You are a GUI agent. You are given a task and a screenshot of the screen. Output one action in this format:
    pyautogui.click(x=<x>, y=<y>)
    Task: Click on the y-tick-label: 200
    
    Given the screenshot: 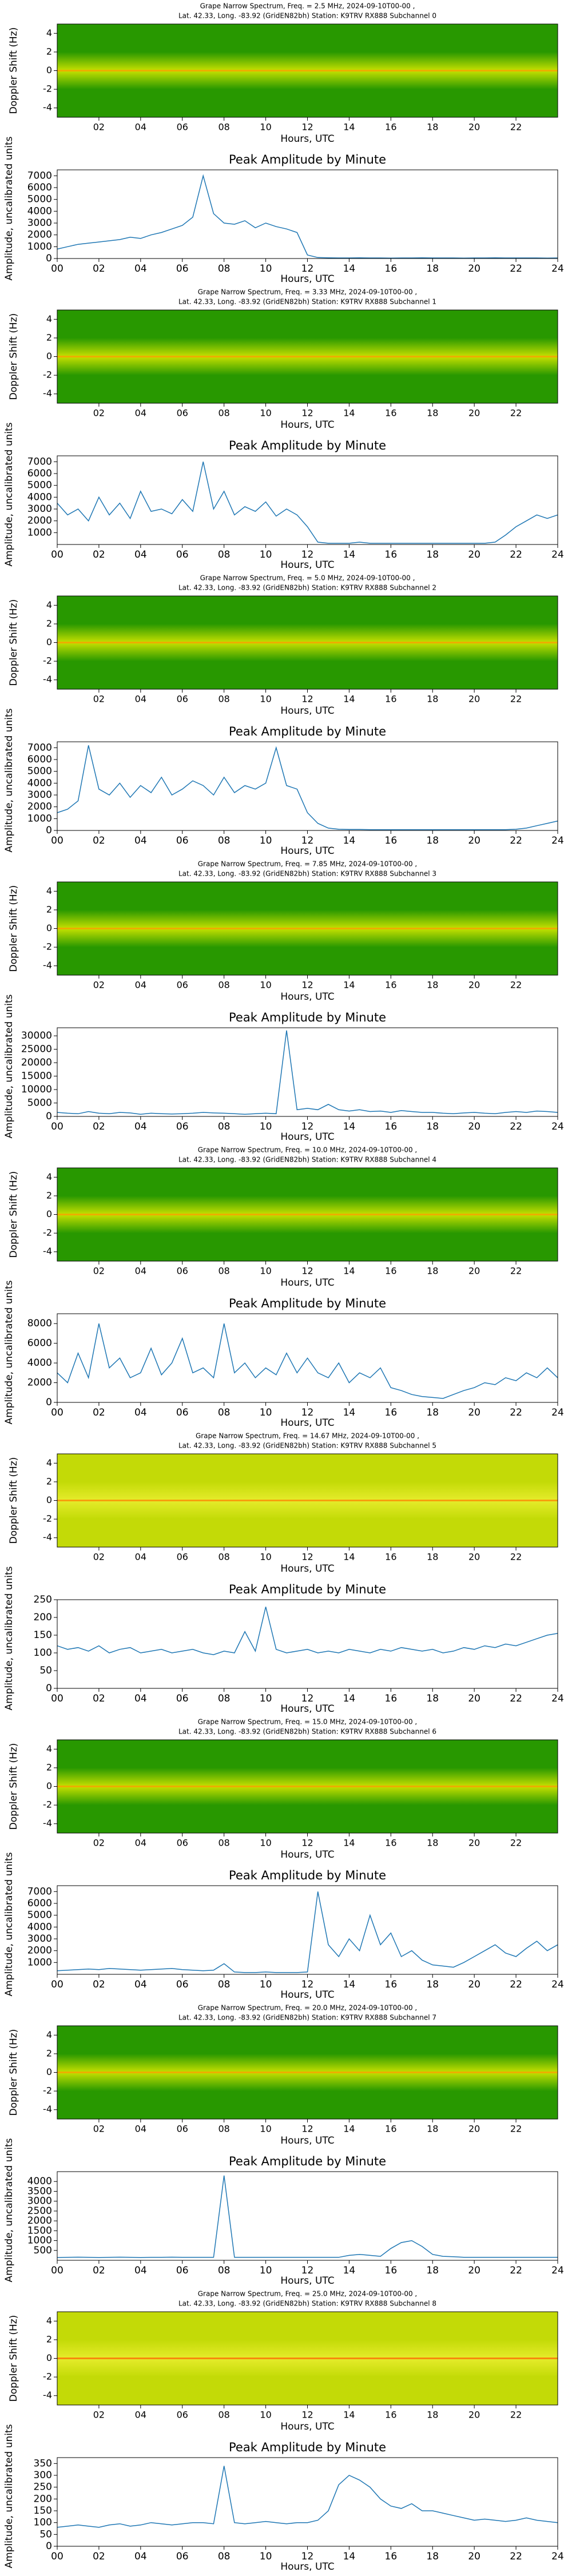 What is the action you would take?
    pyautogui.click(x=43, y=1617)
    